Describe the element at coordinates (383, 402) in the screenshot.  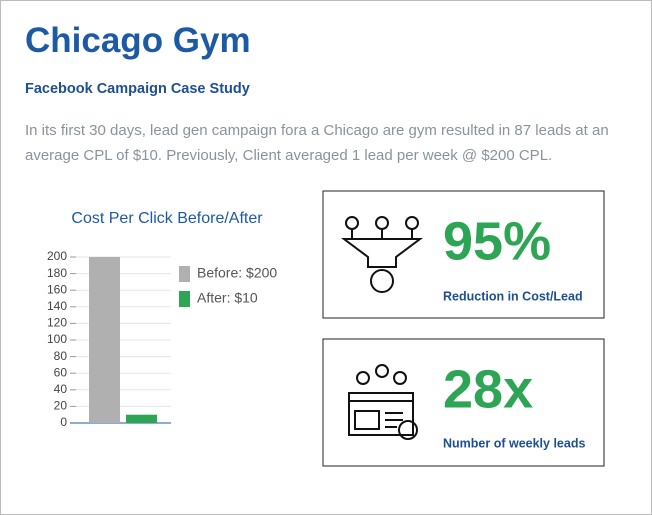
I see `leads-icon` at that location.